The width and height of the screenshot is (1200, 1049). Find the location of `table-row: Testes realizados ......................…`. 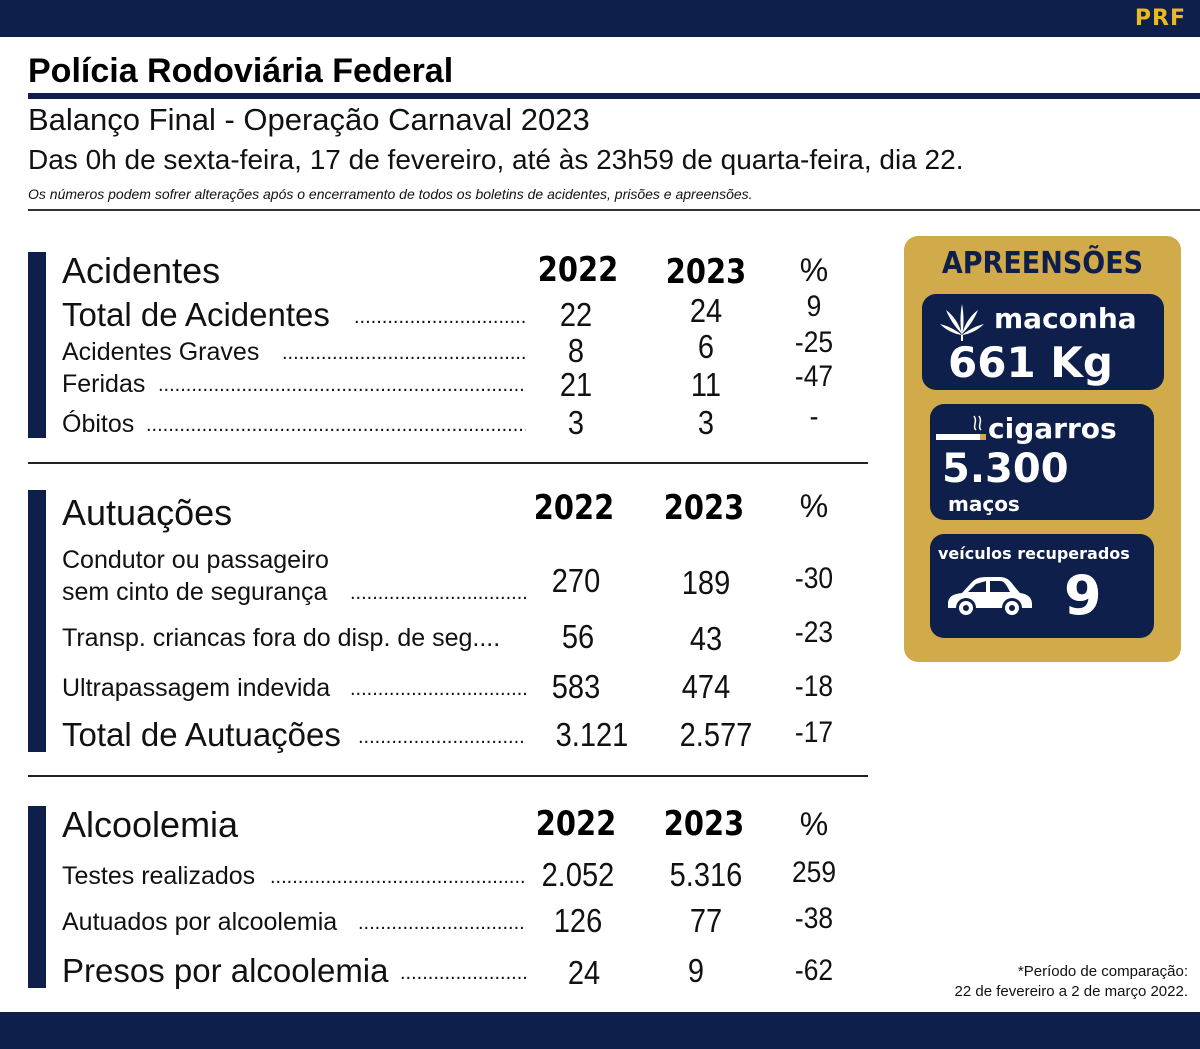

table-row: Testes realizados ......................… is located at coordinates (448, 876).